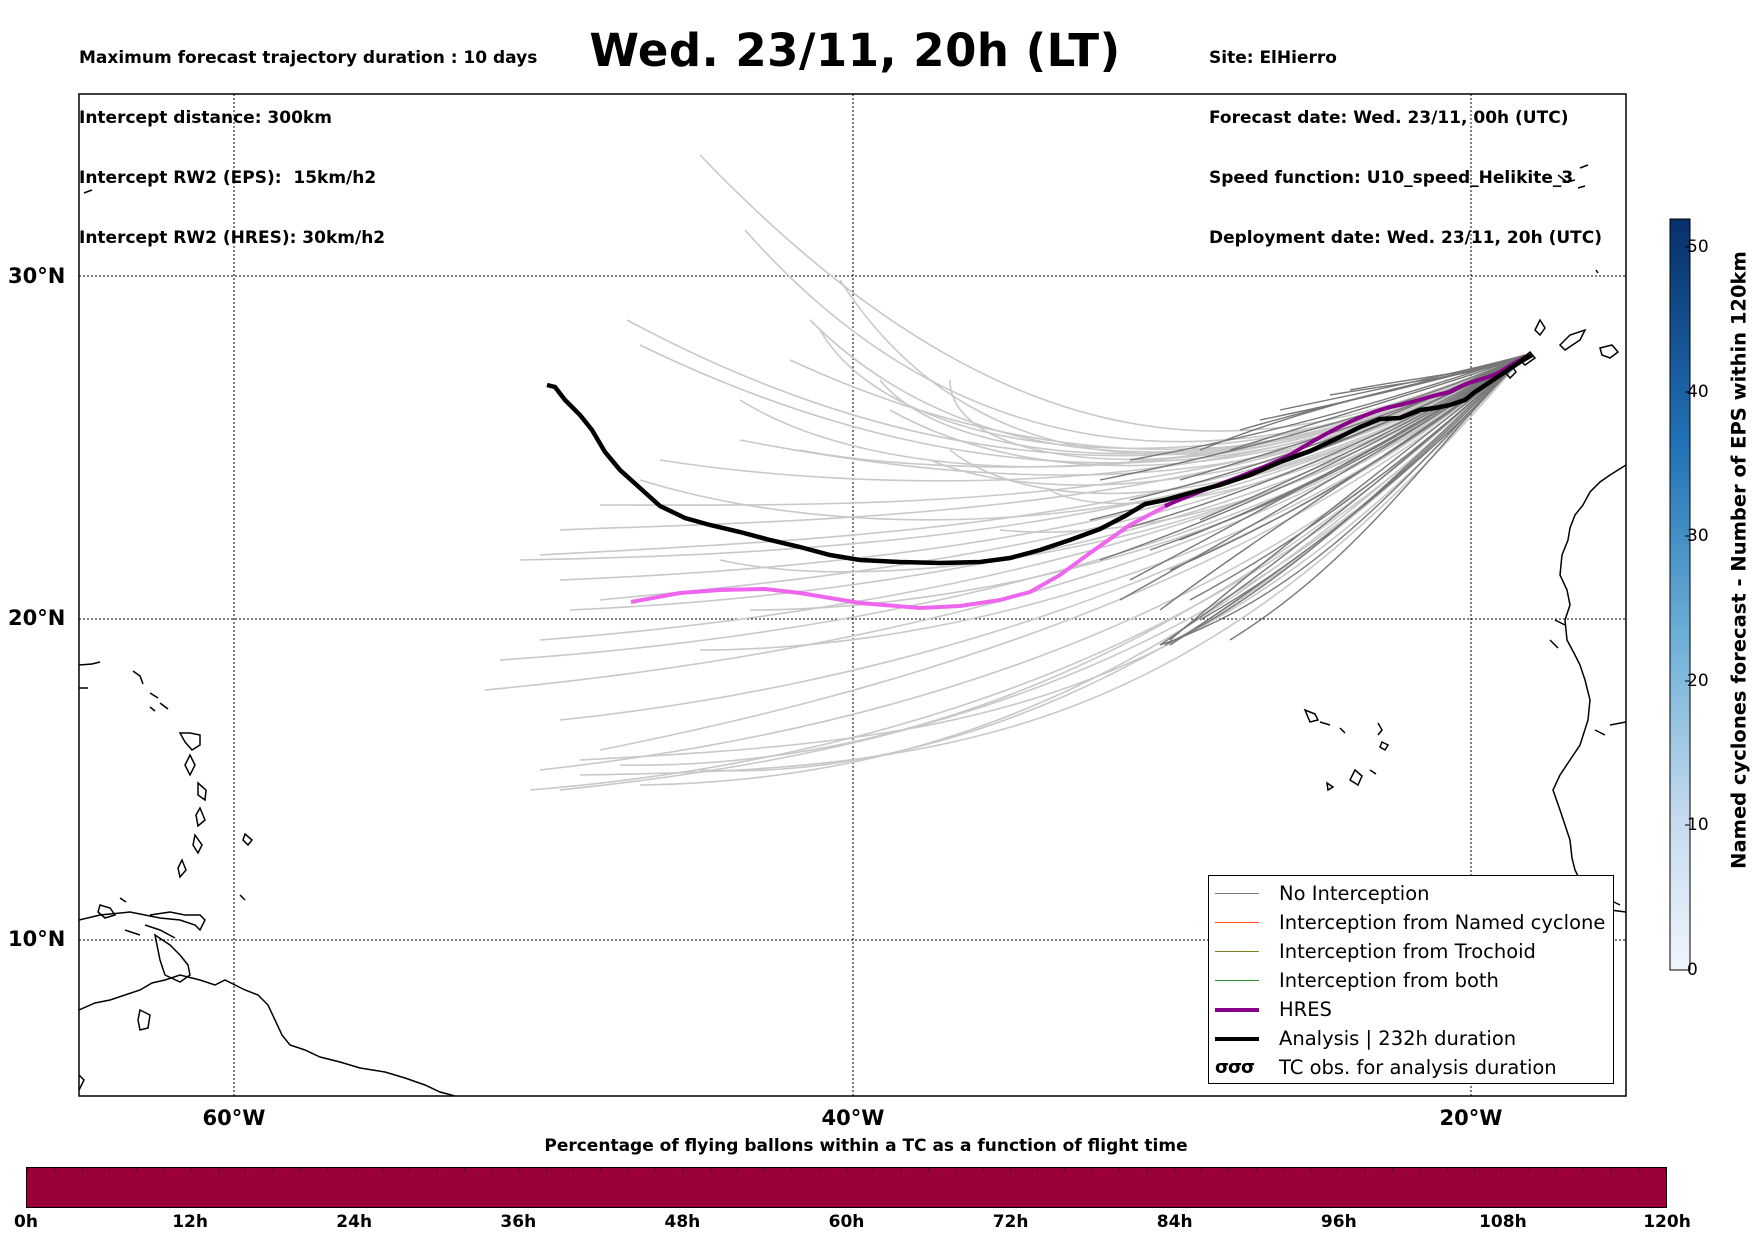 The width and height of the screenshot is (1752, 1241). I want to click on cyclone-colorbar-ticks, so click(1687, 608).